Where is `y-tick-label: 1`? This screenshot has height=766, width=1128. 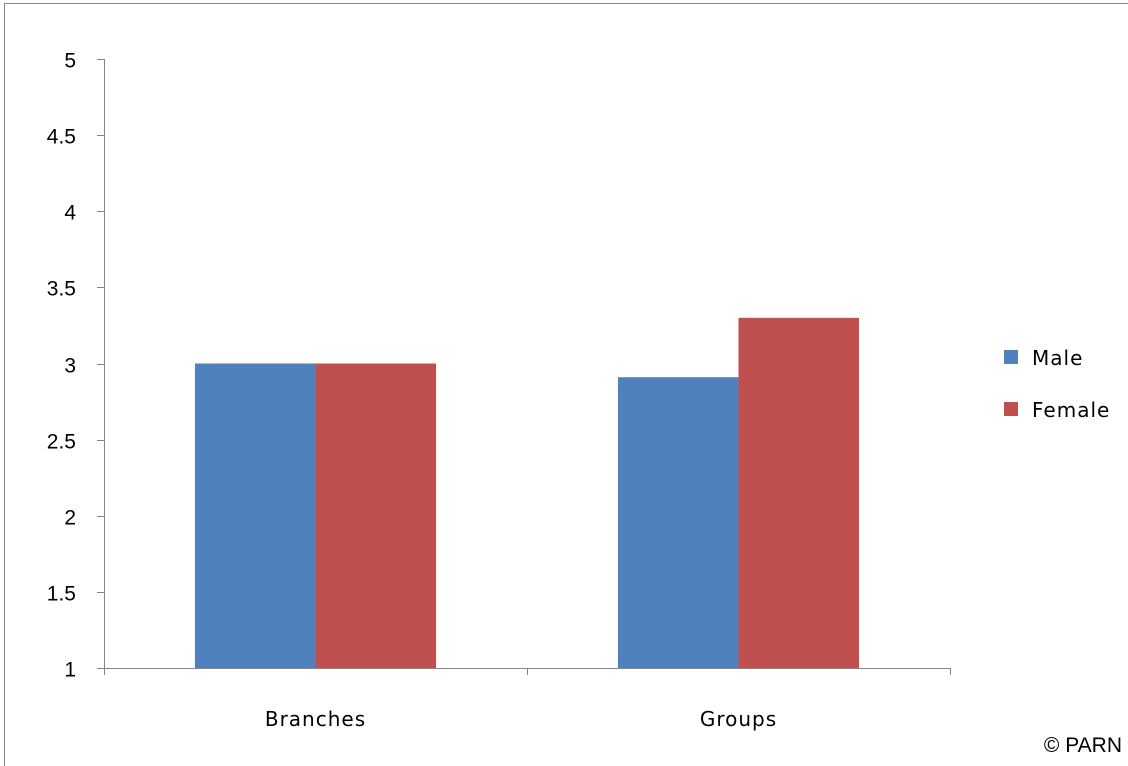 y-tick-label: 1 is located at coordinates (70, 670).